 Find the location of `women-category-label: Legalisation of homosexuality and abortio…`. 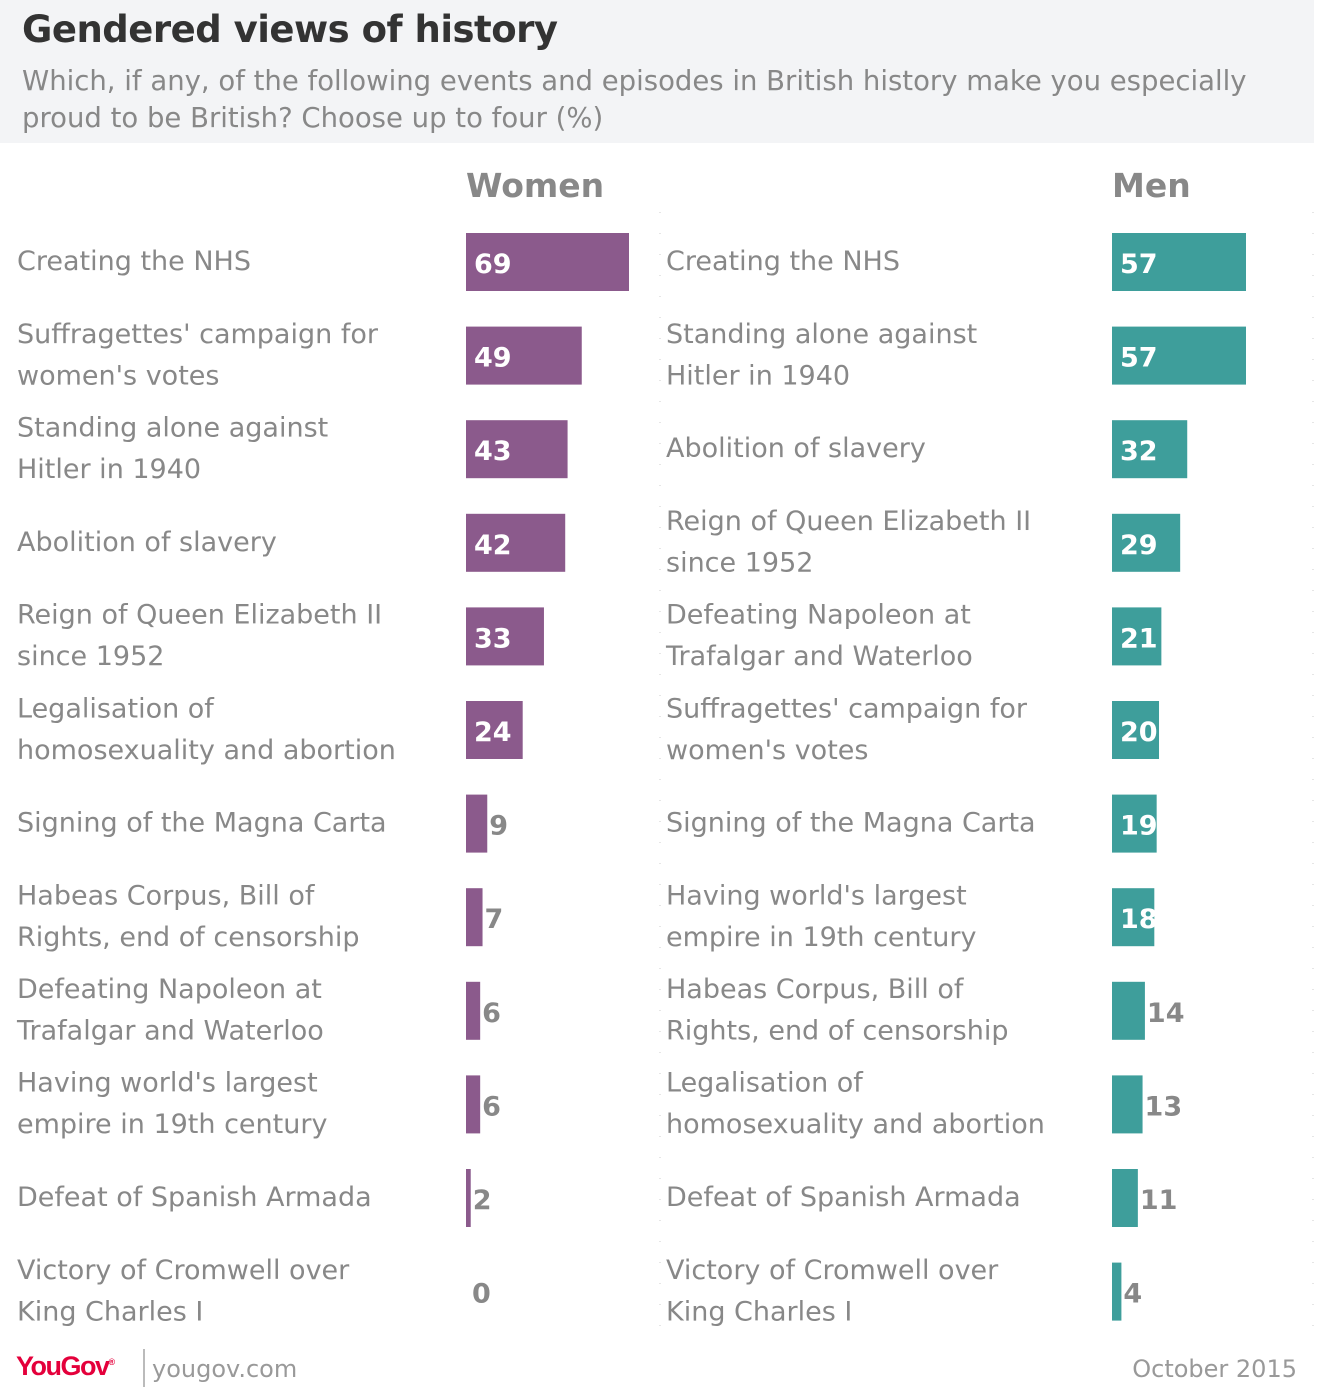

women-category-label: Legalisation of homosexuality and abortio… is located at coordinates (206, 729).